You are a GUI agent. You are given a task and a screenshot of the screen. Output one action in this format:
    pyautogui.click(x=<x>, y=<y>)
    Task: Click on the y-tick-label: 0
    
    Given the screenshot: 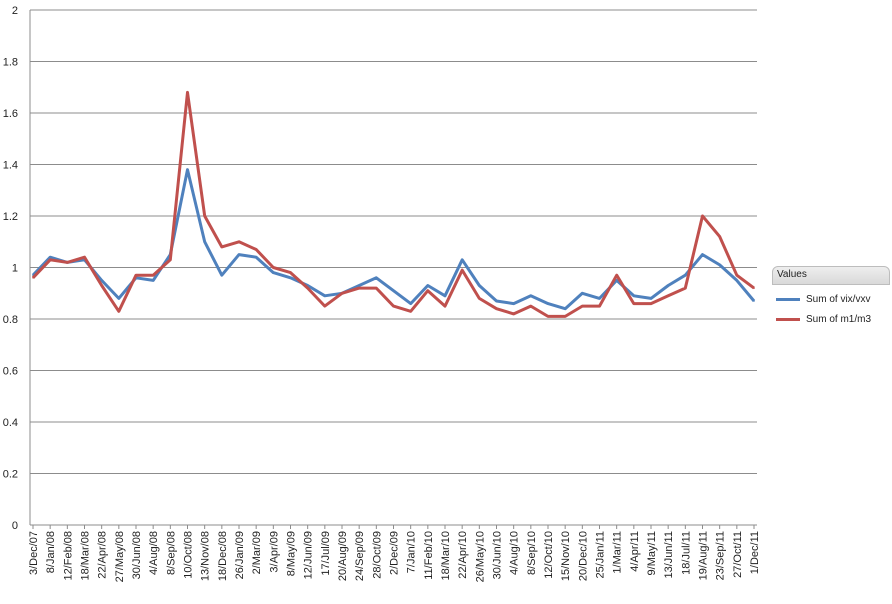 What is the action you would take?
    pyautogui.click(x=15, y=526)
    